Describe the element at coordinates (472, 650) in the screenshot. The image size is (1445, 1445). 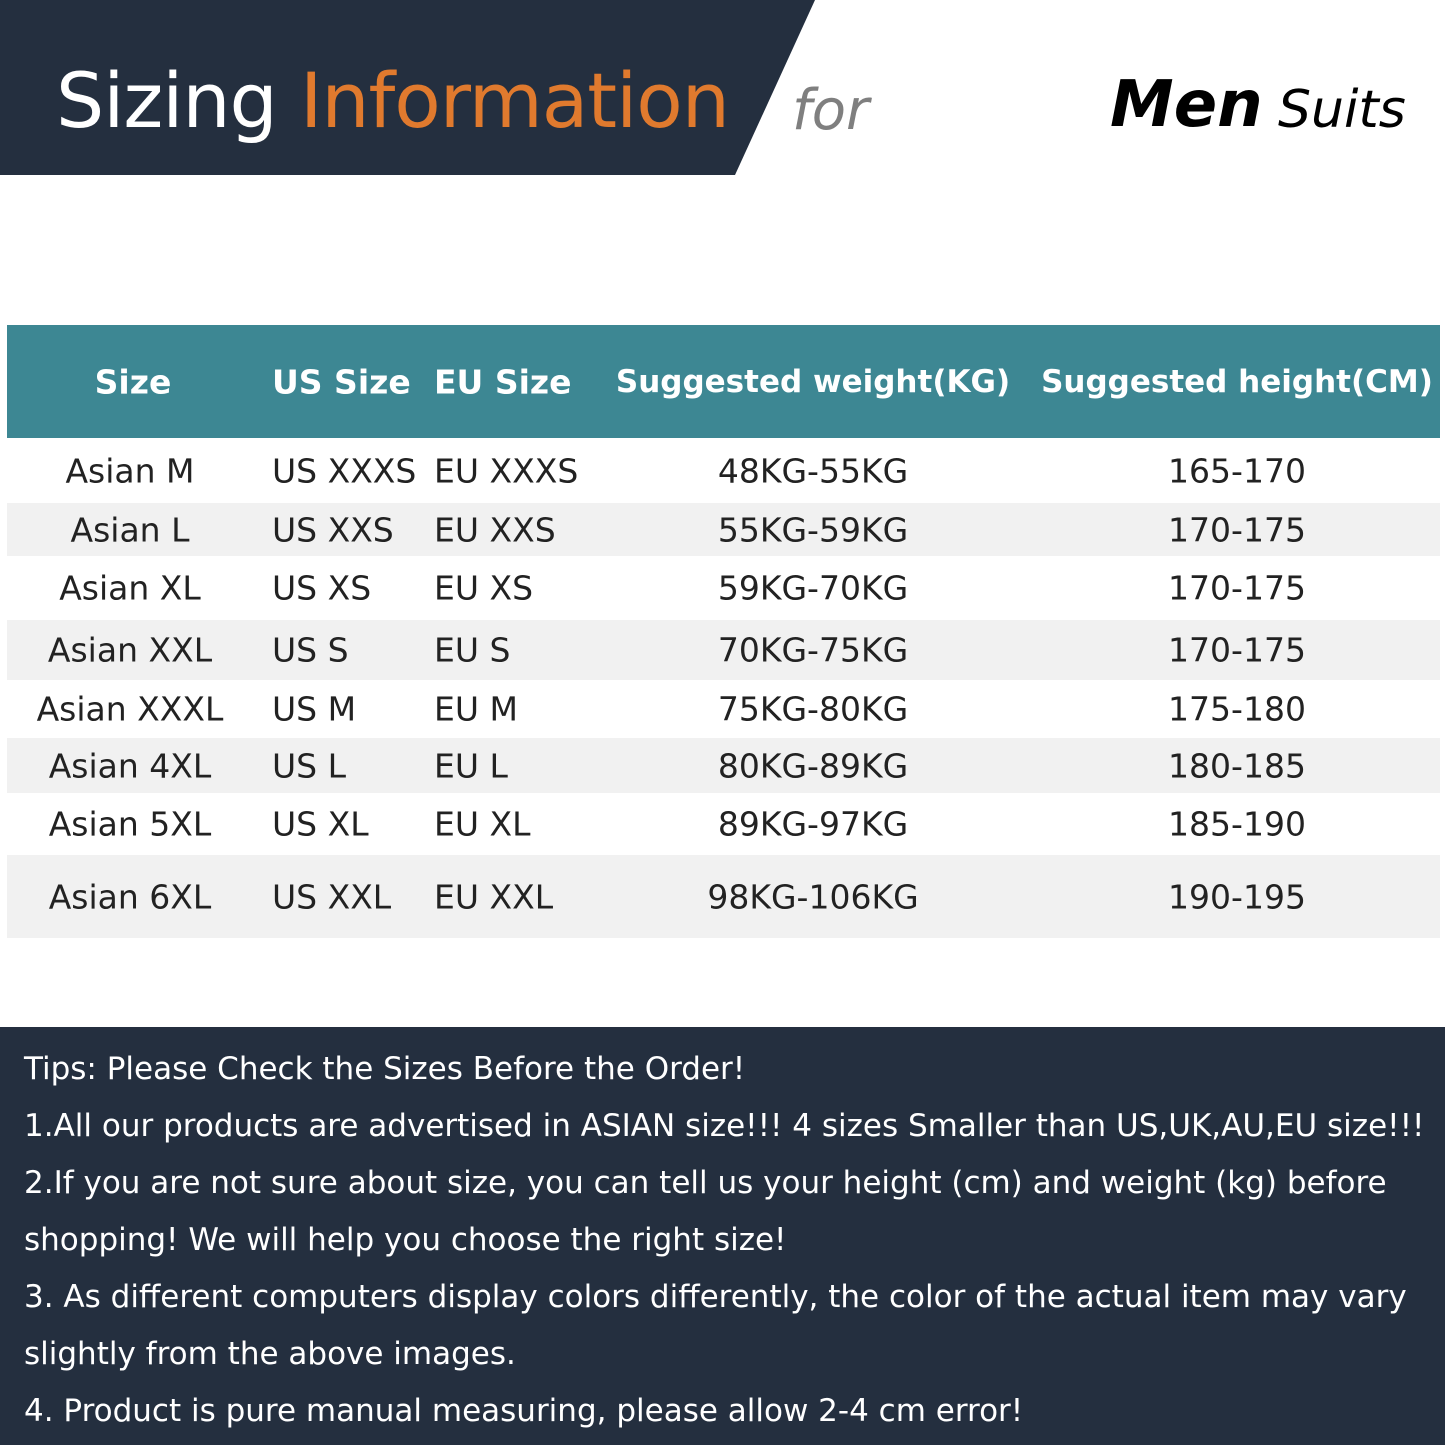
I see `table-cell: EU S` at that location.